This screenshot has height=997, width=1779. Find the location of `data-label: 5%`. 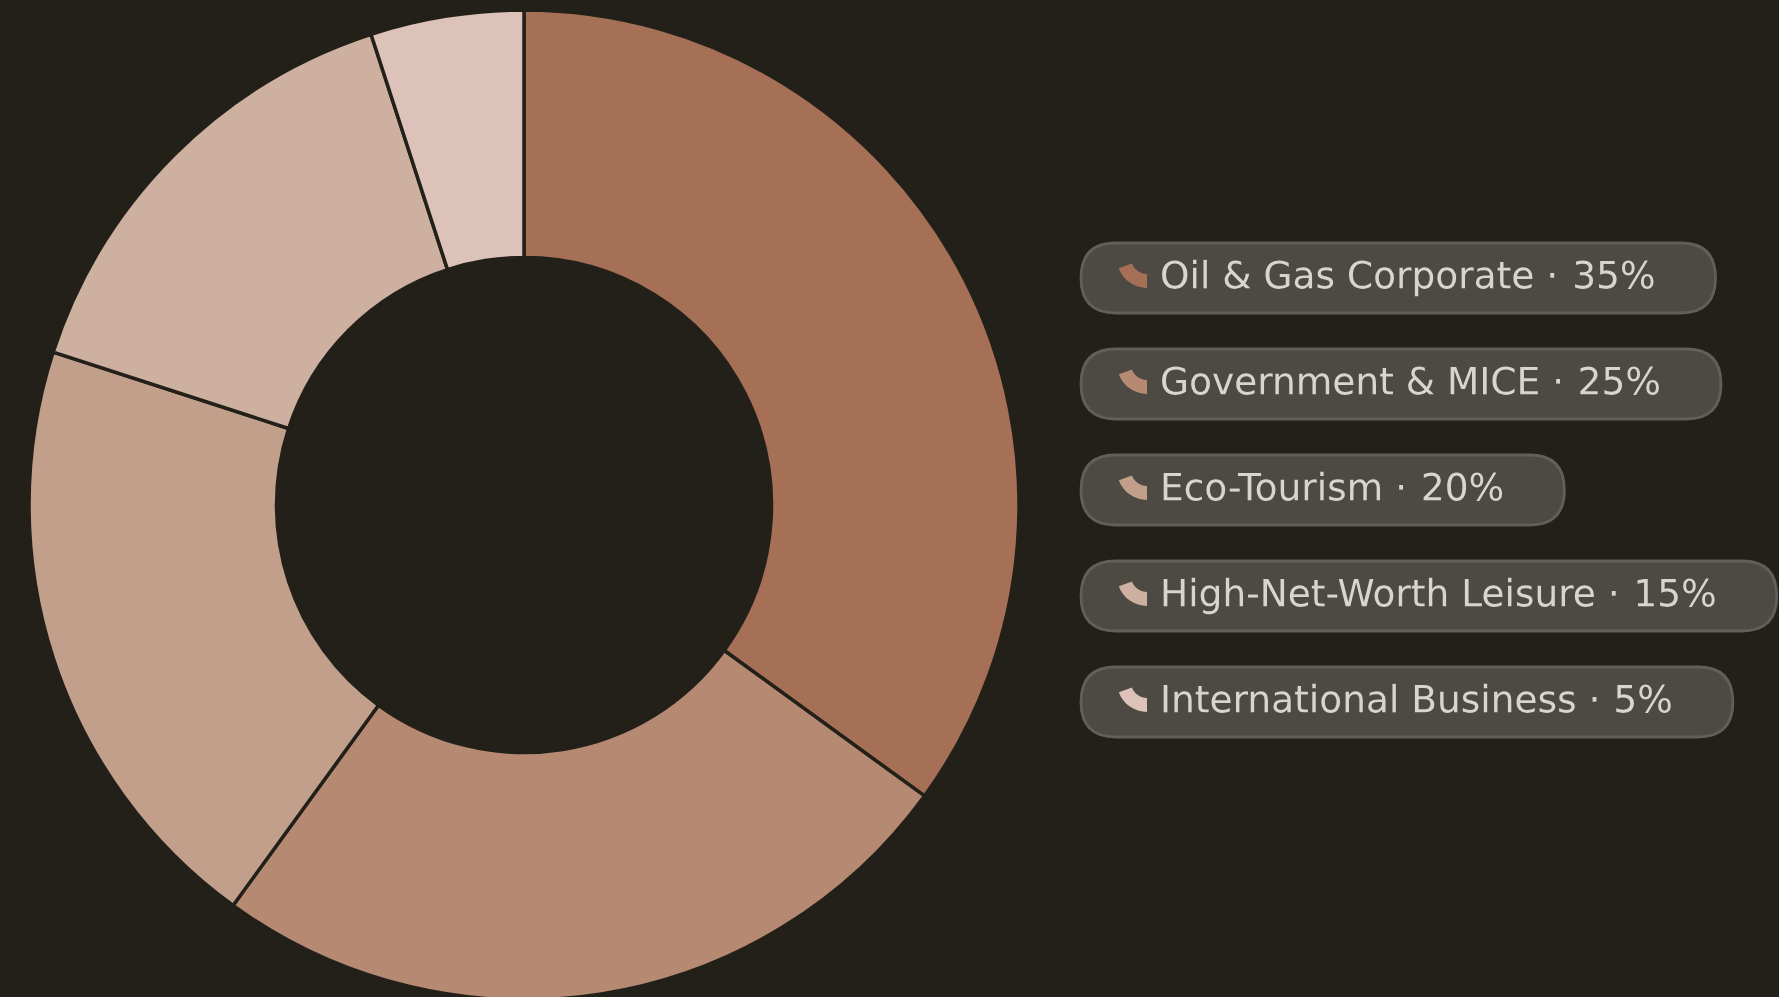

data-label: 5% is located at coordinates (1643, 698).